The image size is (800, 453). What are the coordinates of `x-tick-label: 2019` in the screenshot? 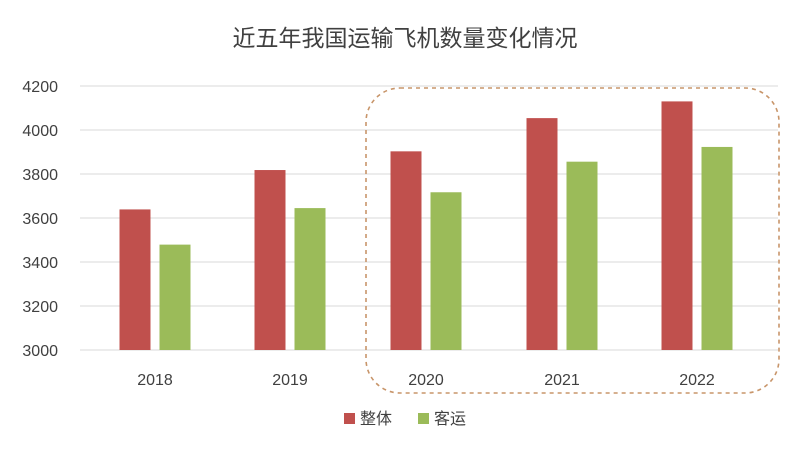 It's located at (290, 380).